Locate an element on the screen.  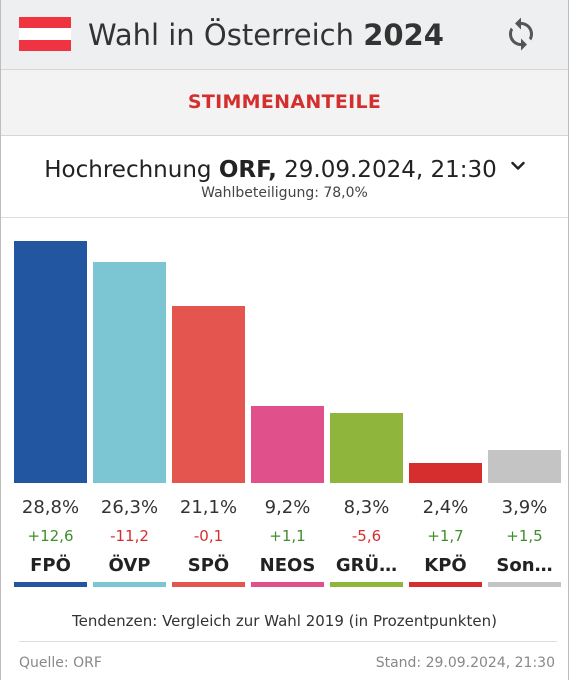
party-name-neos: NEOS is located at coordinates (287, 565).